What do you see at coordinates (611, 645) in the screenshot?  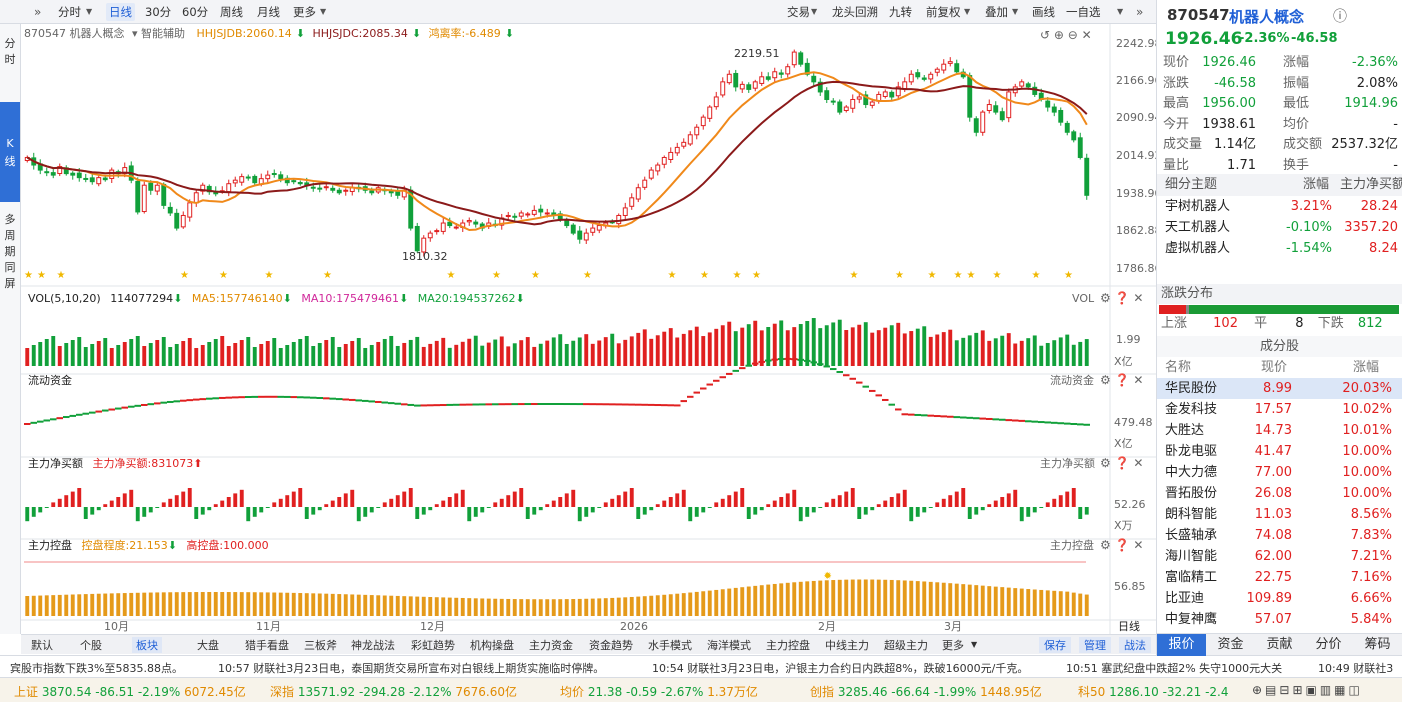 I see `tab-fund-trend: 资金趋势` at bounding box center [611, 645].